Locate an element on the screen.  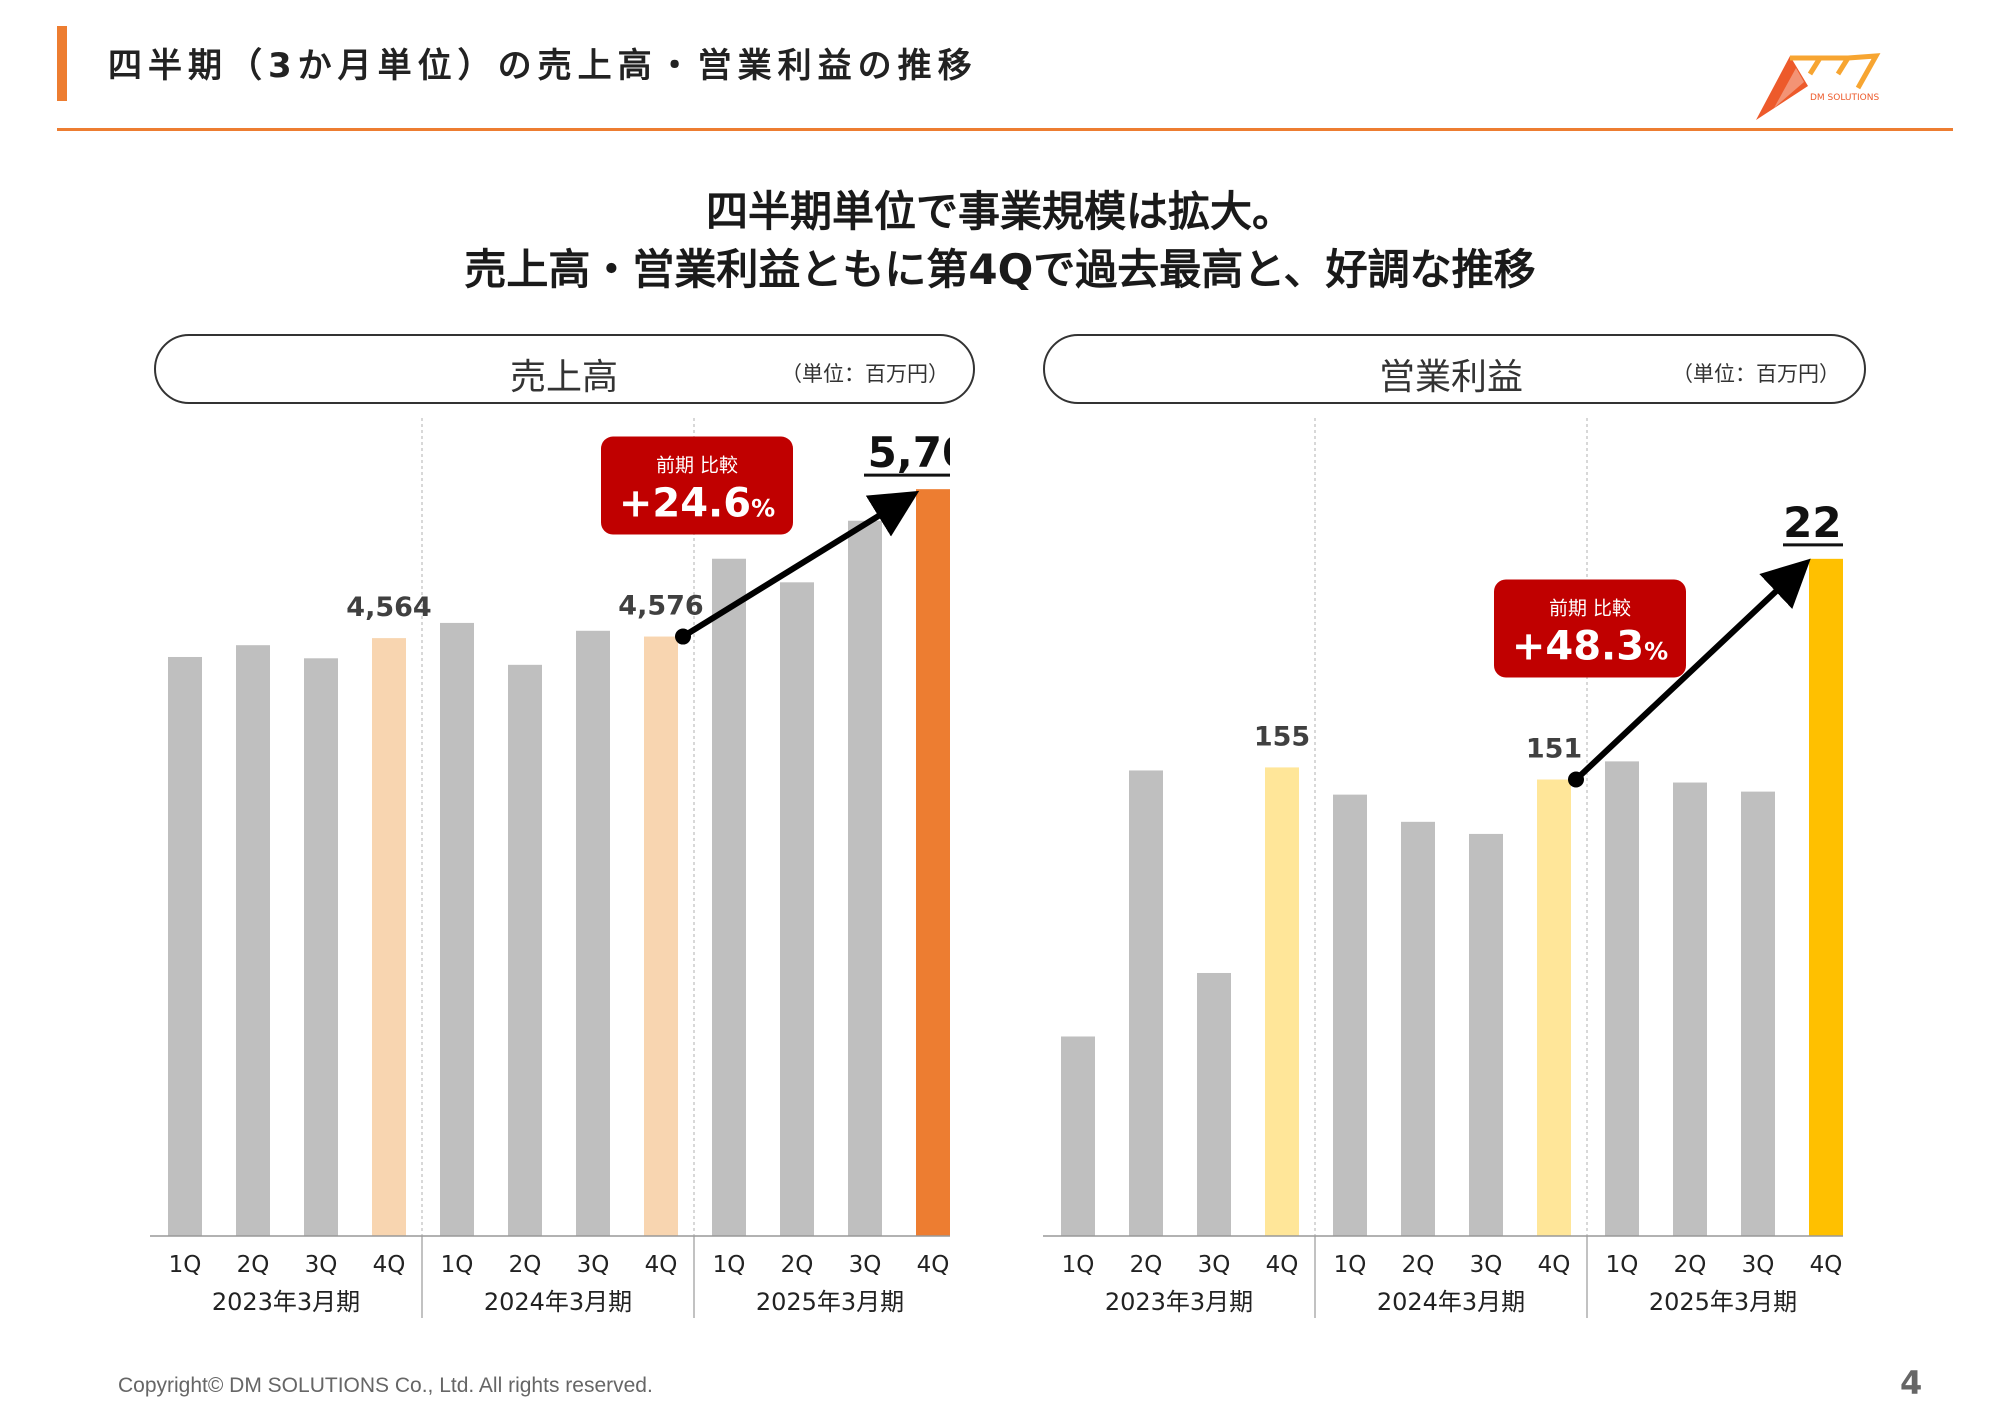
title-accent-bar is located at coordinates (62, 63).